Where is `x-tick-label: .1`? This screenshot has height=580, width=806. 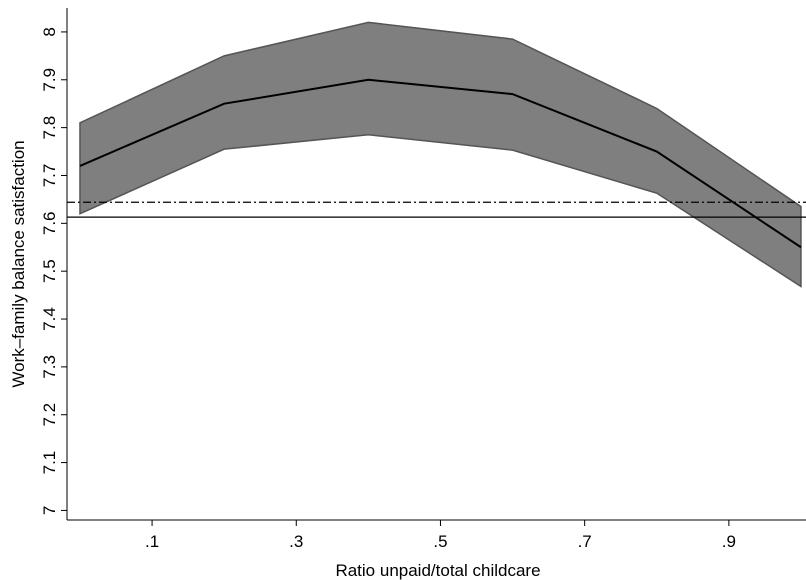
x-tick-label: .1 is located at coordinates (152, 541).